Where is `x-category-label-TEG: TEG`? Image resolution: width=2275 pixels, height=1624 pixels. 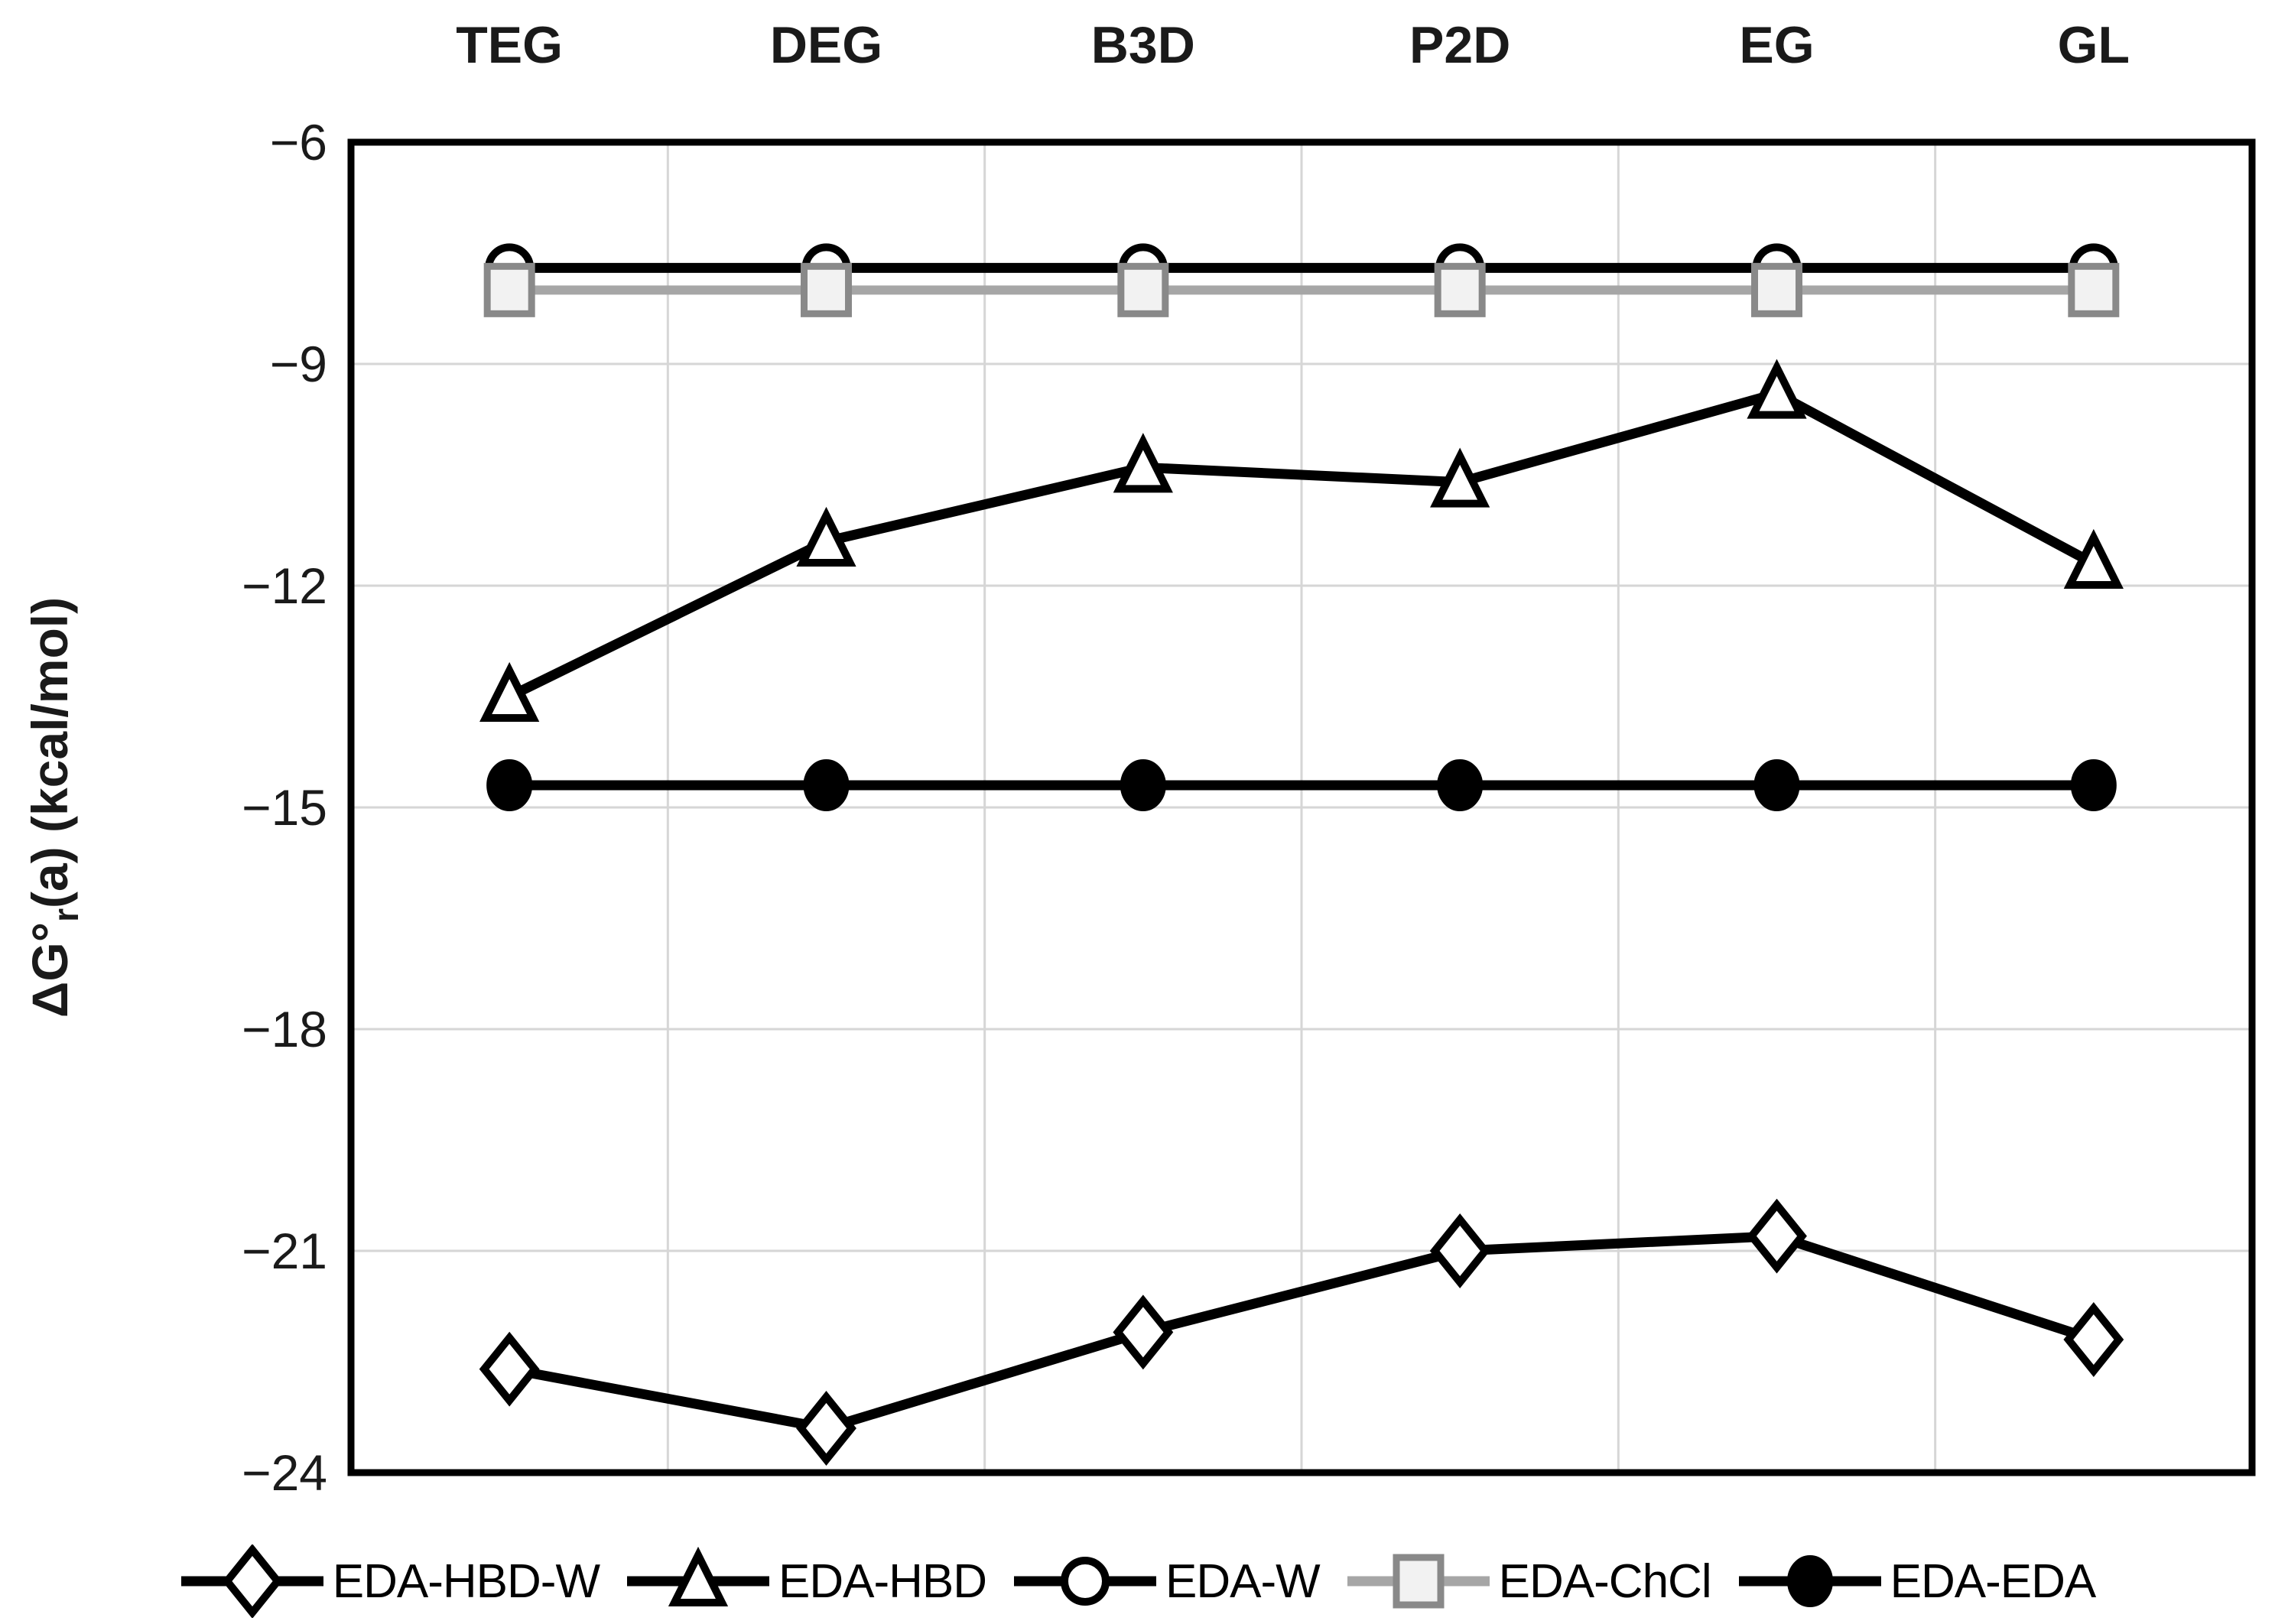
x-category-label-TEG: TEG is located at coordinates (509, 45).